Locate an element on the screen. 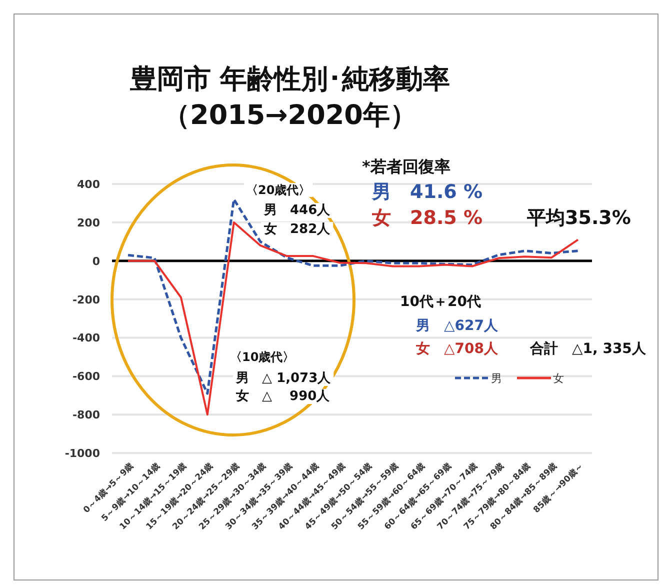  annotation: 女 282人 is located at coordinates (297, 229).